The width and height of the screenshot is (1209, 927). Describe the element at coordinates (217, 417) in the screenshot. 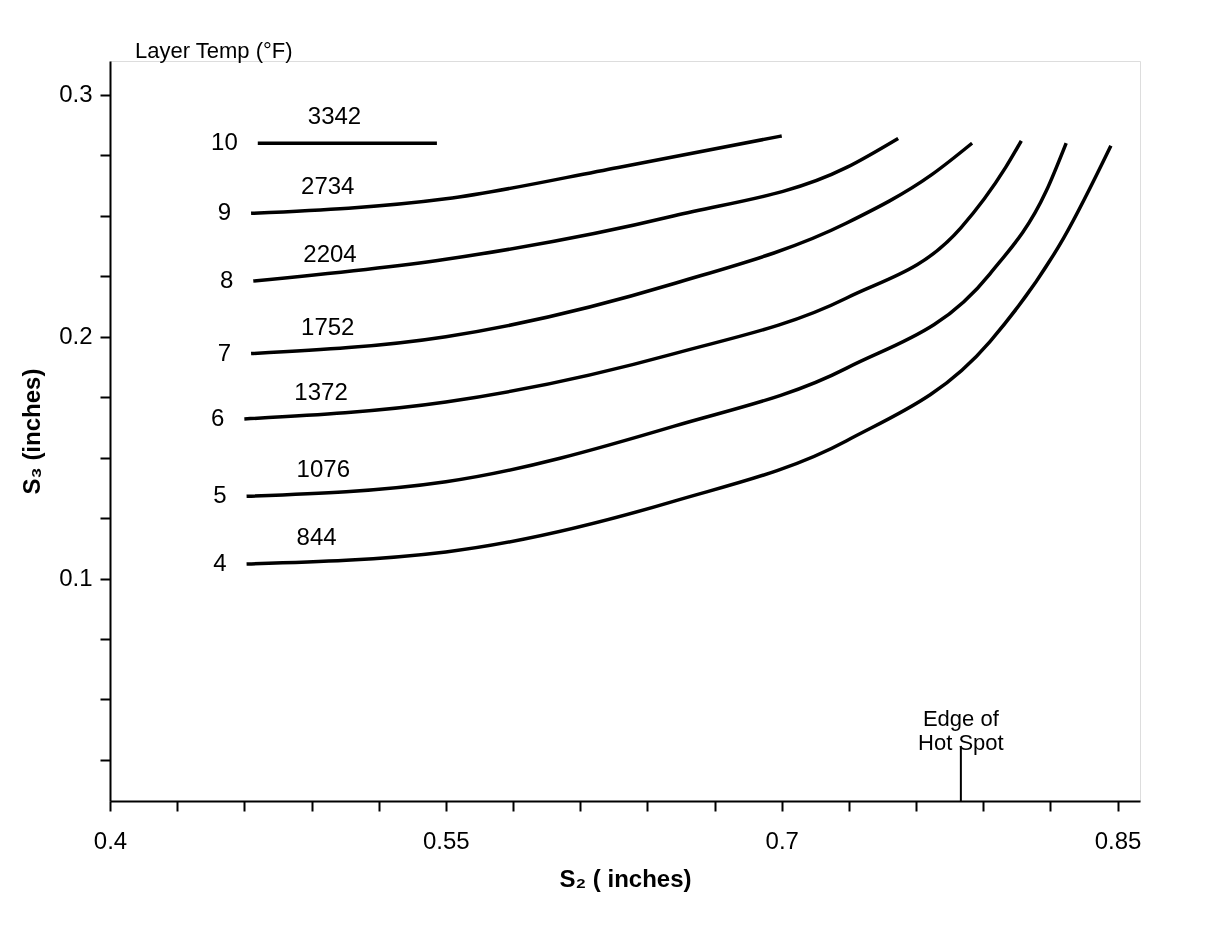

I see `series-label: 6` at that location.